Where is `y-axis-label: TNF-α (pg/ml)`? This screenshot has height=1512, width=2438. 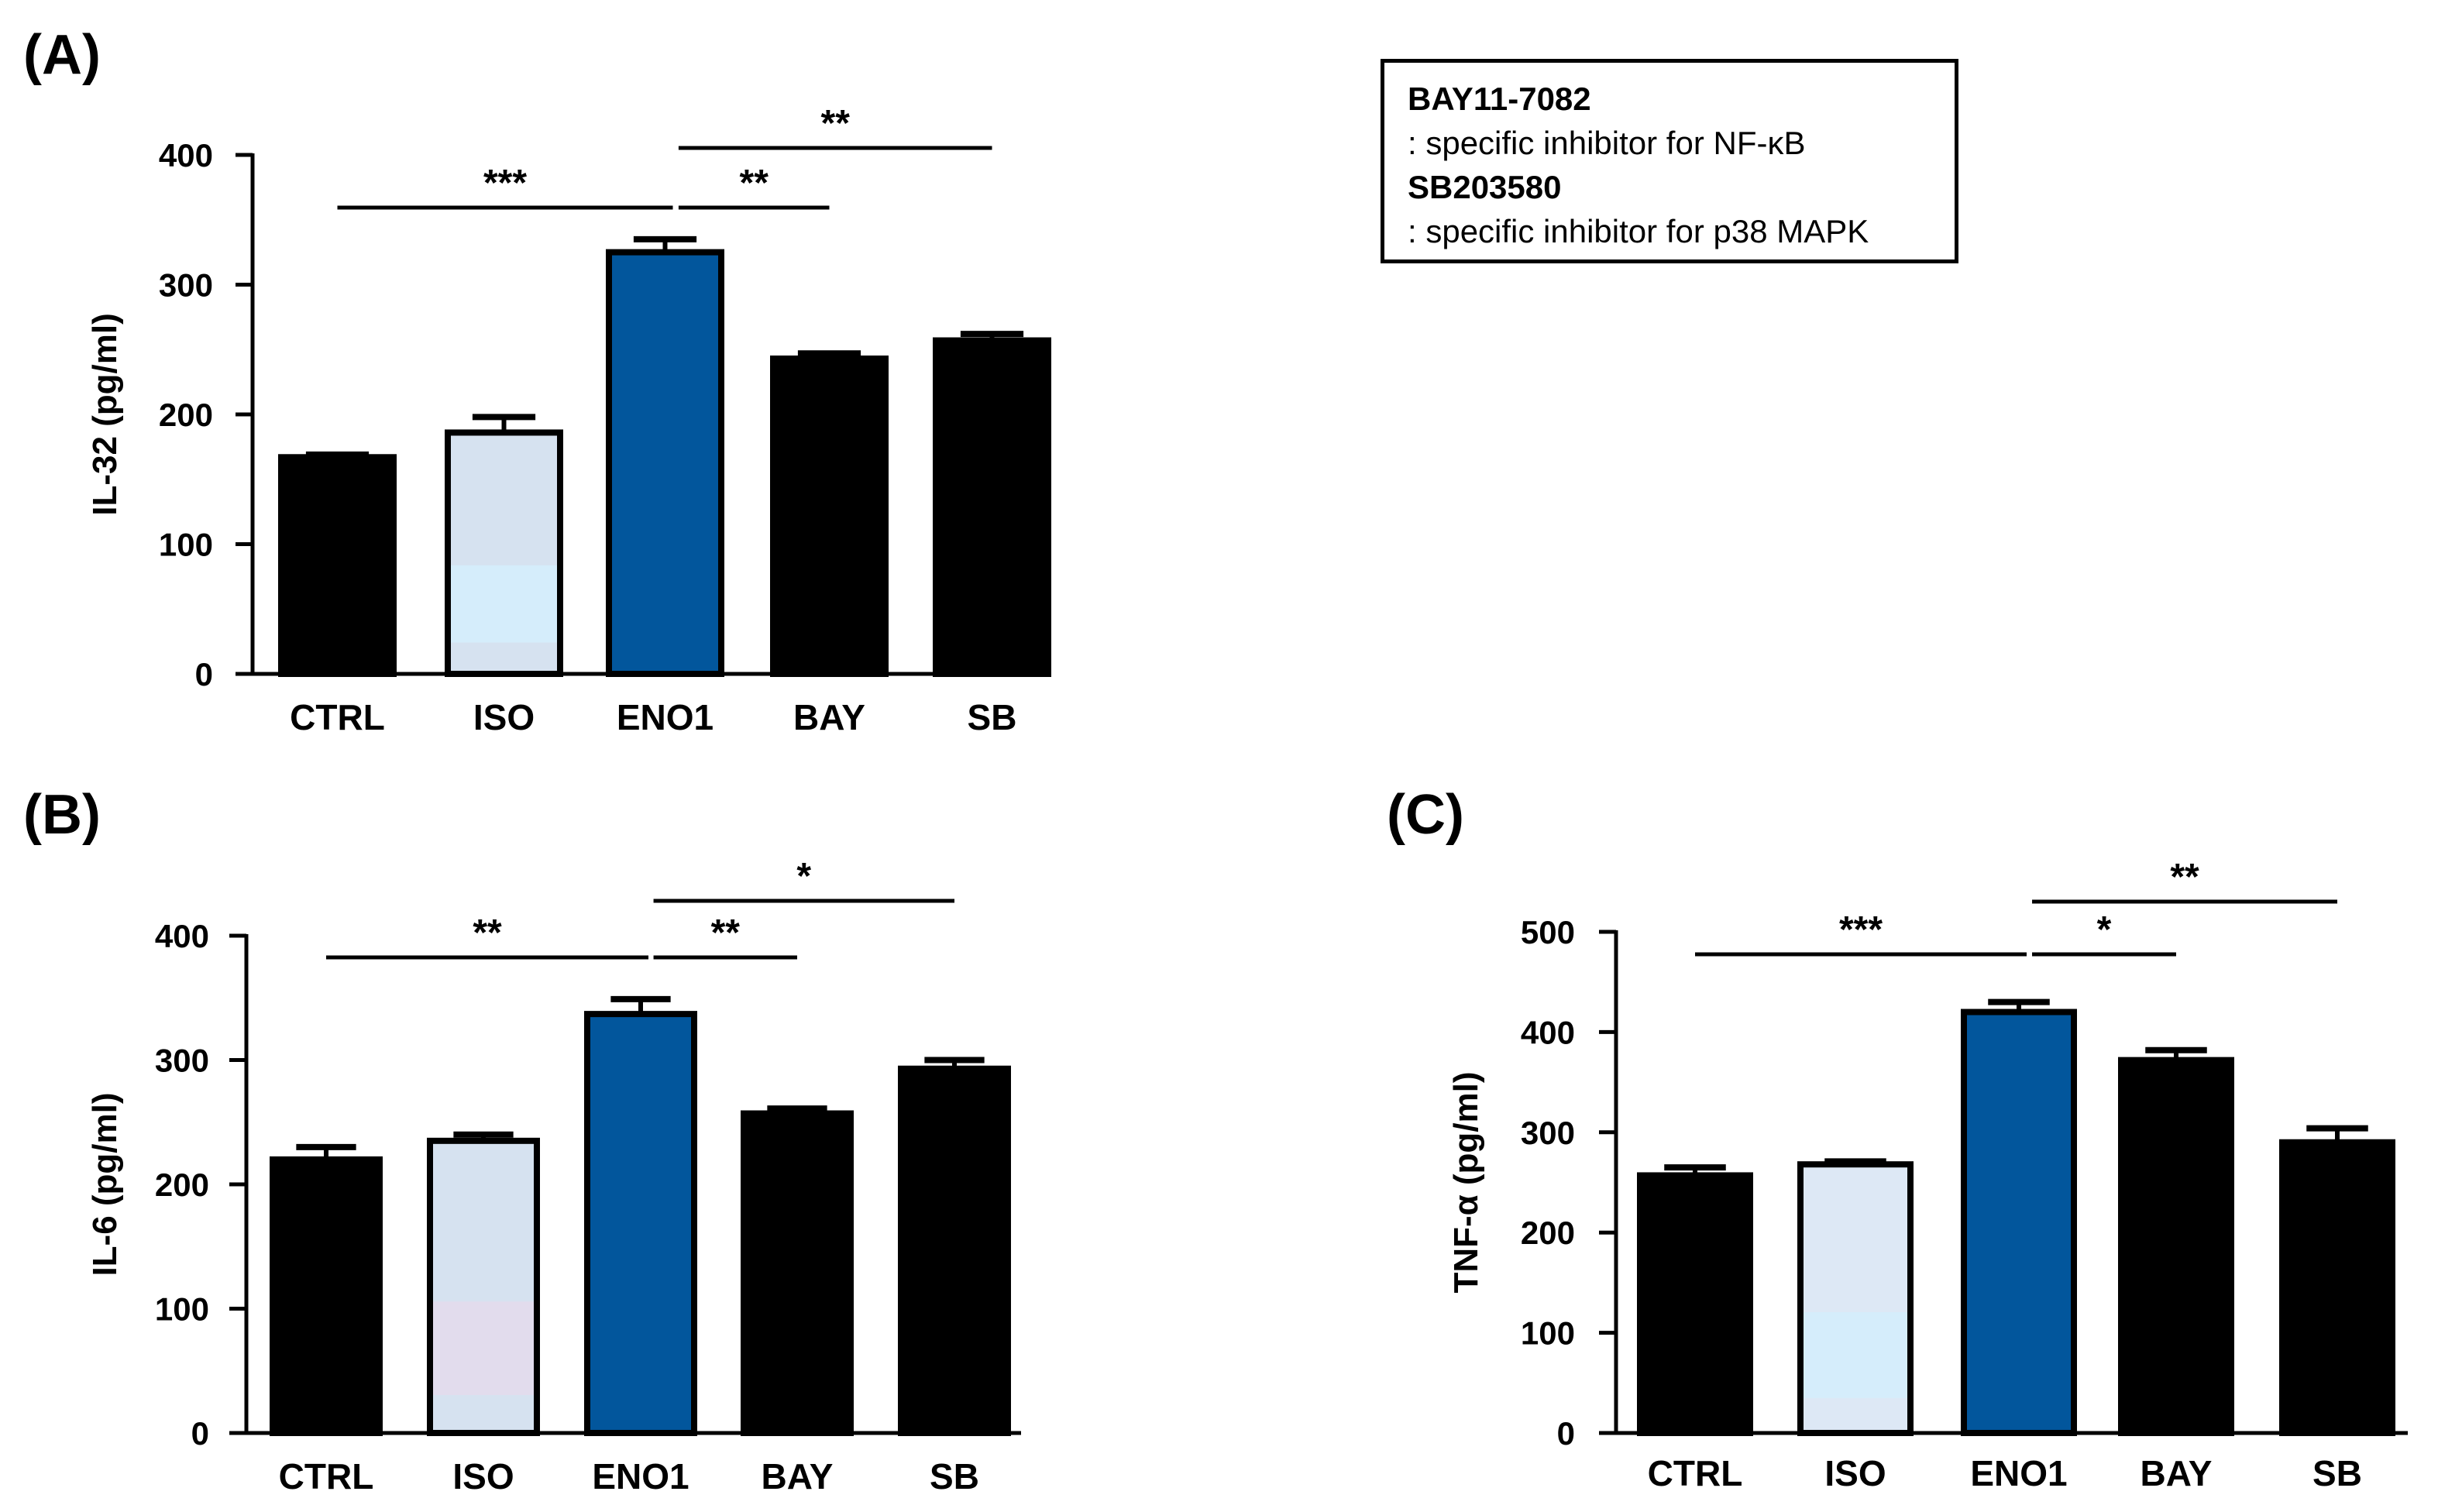
y-axis-label: TNF-α (pg/ml) is located at coordinates (1466, 1182).